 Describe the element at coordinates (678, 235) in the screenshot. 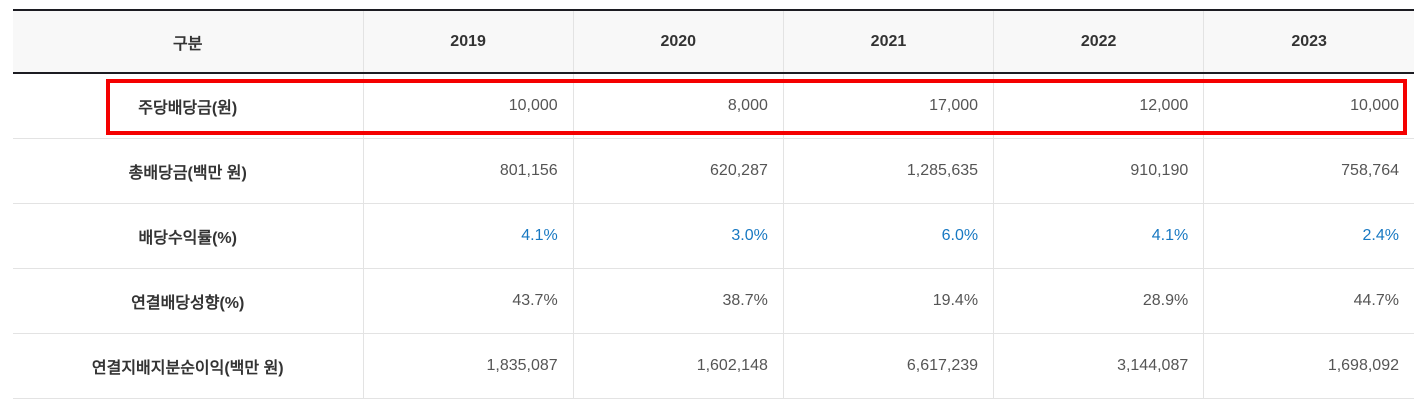

I see `value-cell: 3.0%` at that location.